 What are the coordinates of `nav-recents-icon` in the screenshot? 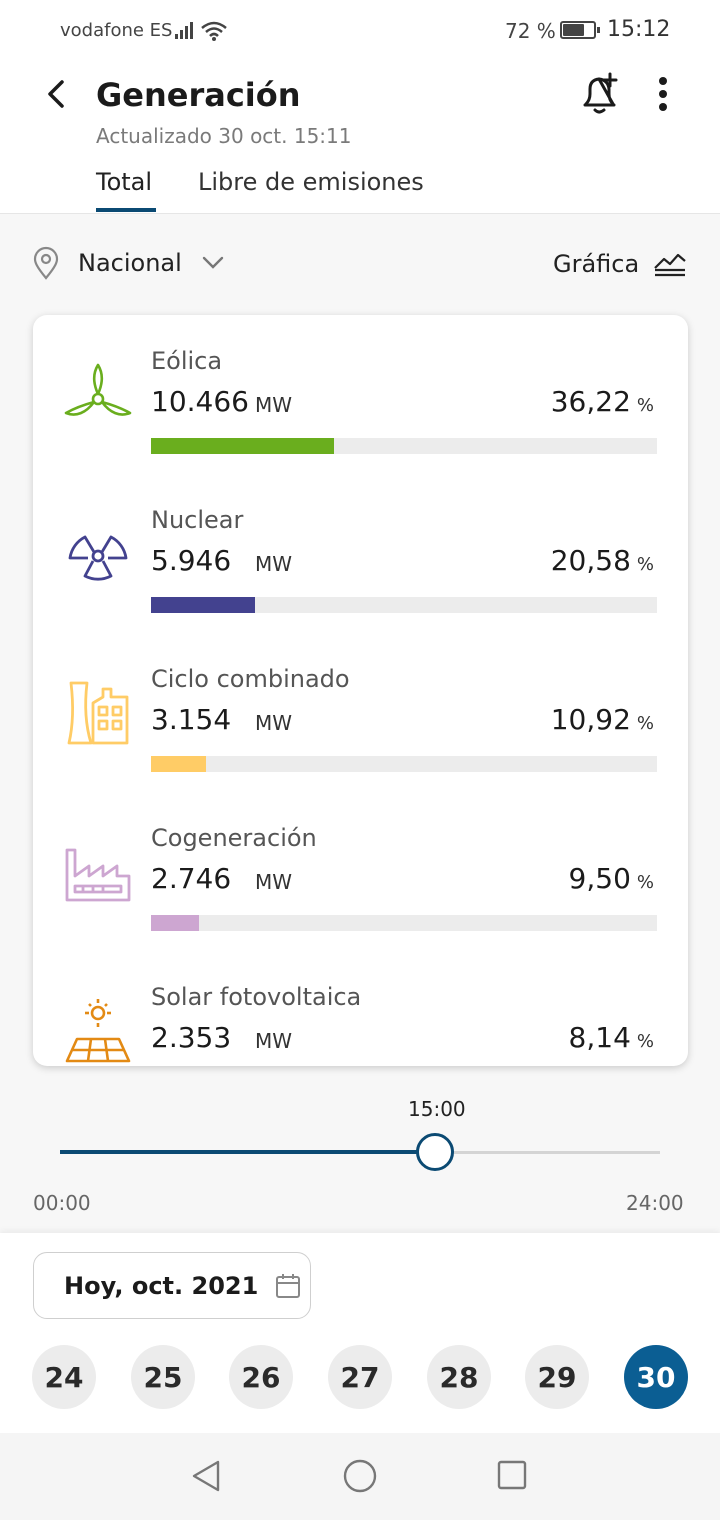 It's located at (512, 1475).